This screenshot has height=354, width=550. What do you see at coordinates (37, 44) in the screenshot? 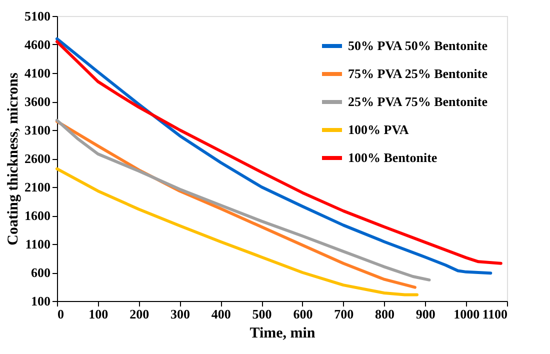
I see `y-tick-label: 4600` at bounding box center [37, 44].